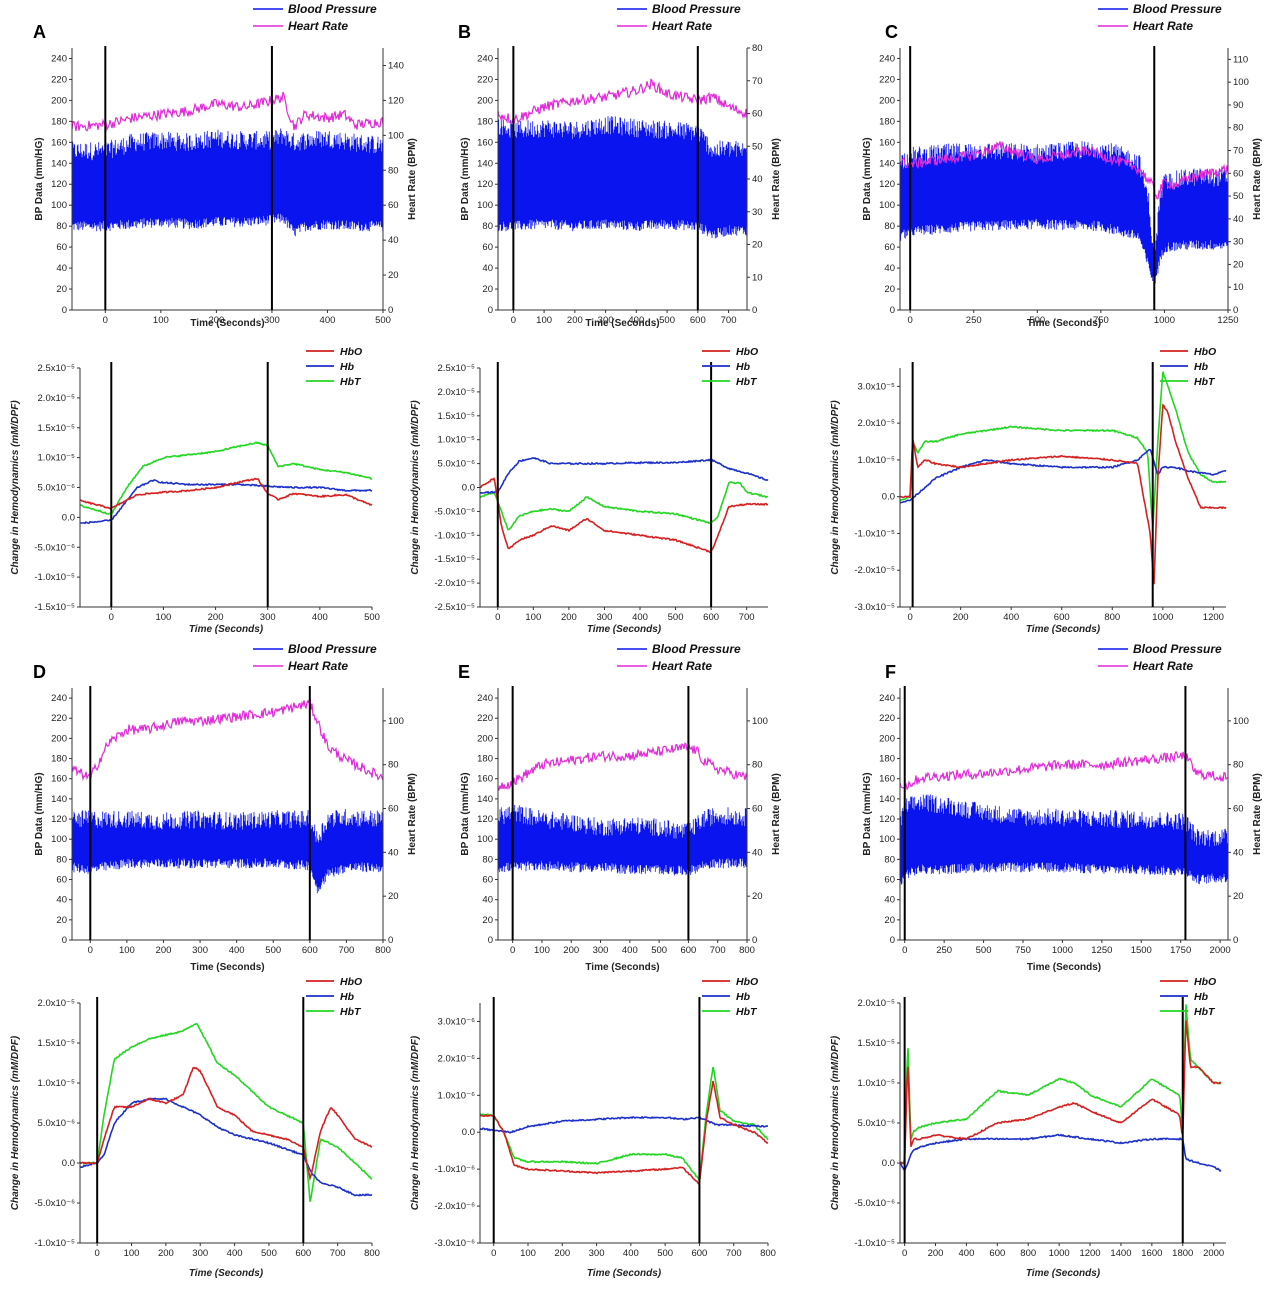 This screenshot has width=1273, height=1300. What do you see at coordinates (888, 1163) in the screenshot?
I see `y-tick-label: 0.0` at bounding box center [888, 1163].